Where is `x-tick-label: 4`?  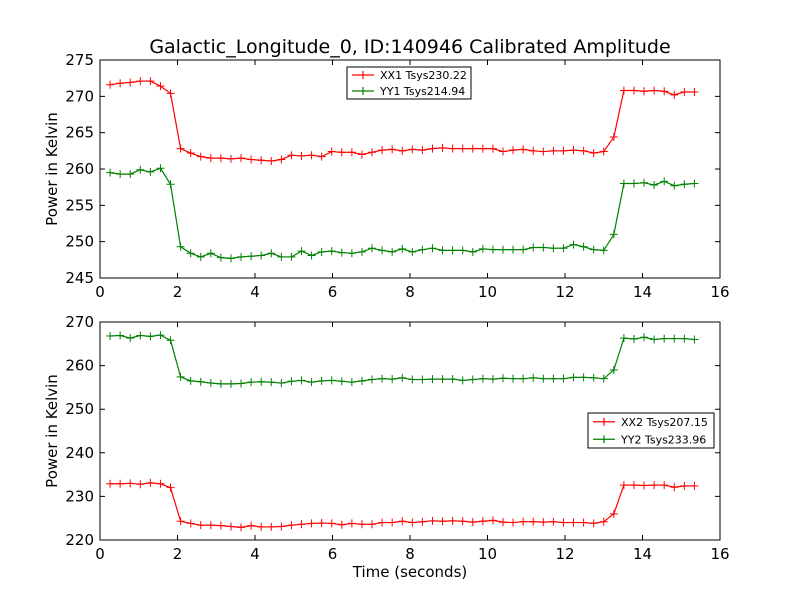
x-tick-label: 4 is located at coordinates (255, 292).